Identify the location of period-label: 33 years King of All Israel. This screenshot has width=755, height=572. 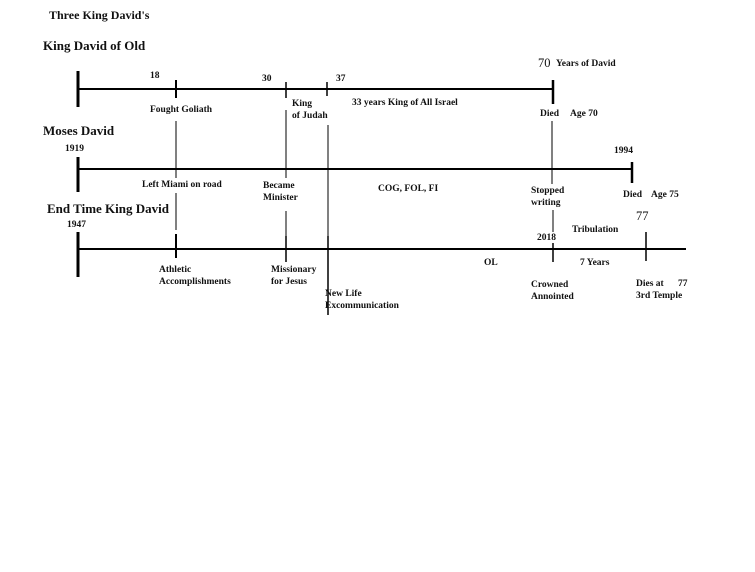
(405, 103).